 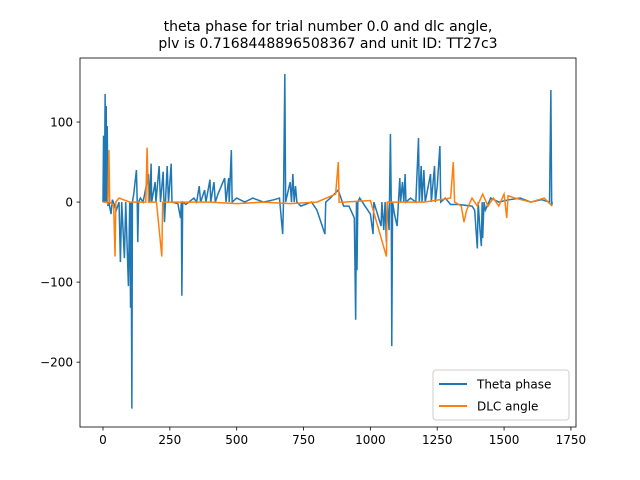 What do you see at coordinates (507, 407) in the screenshot?
I see `legend-label: DLC angle` at bounding box center [507, 407].